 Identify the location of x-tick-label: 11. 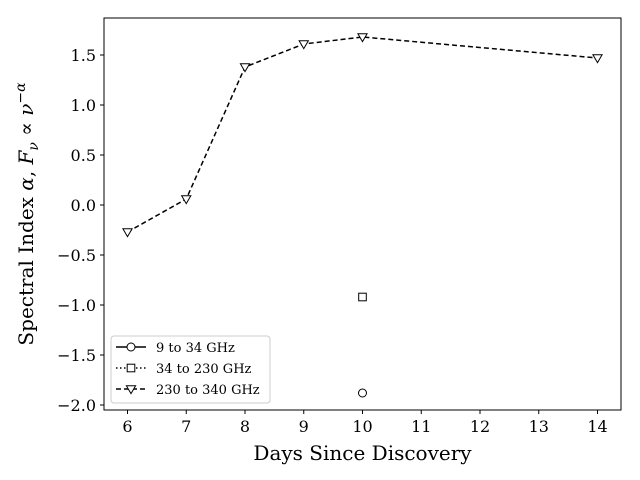
(421, 426).